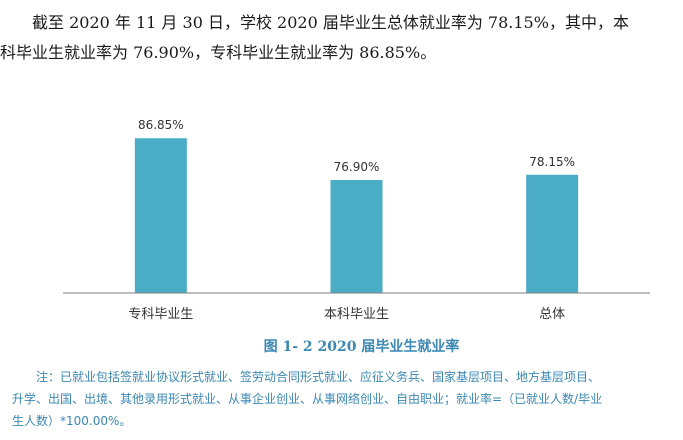  What do you see at coordinates (218, 52) in the screenshot?
I see `intro-line-2: 科毕业生就业率为 76.90%，专科毕业生就业率为 86.85%。` at bounding box center [218, 52].